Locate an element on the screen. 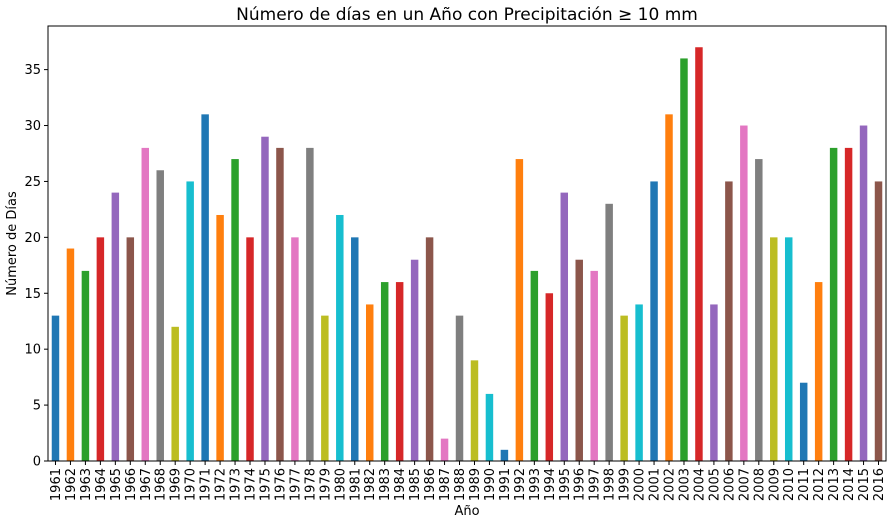  bar-1991 is located at coordinates (504, 455).